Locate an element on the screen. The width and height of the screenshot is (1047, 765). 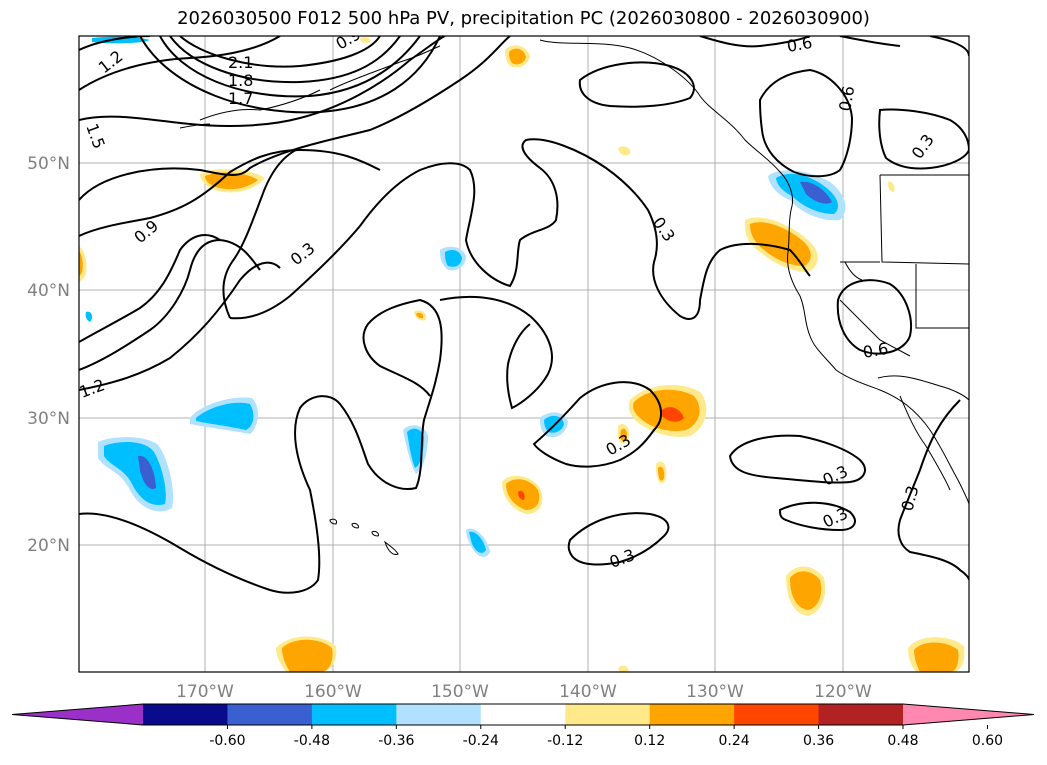
lat-label: 20°N is located at coordinates (48, 546).